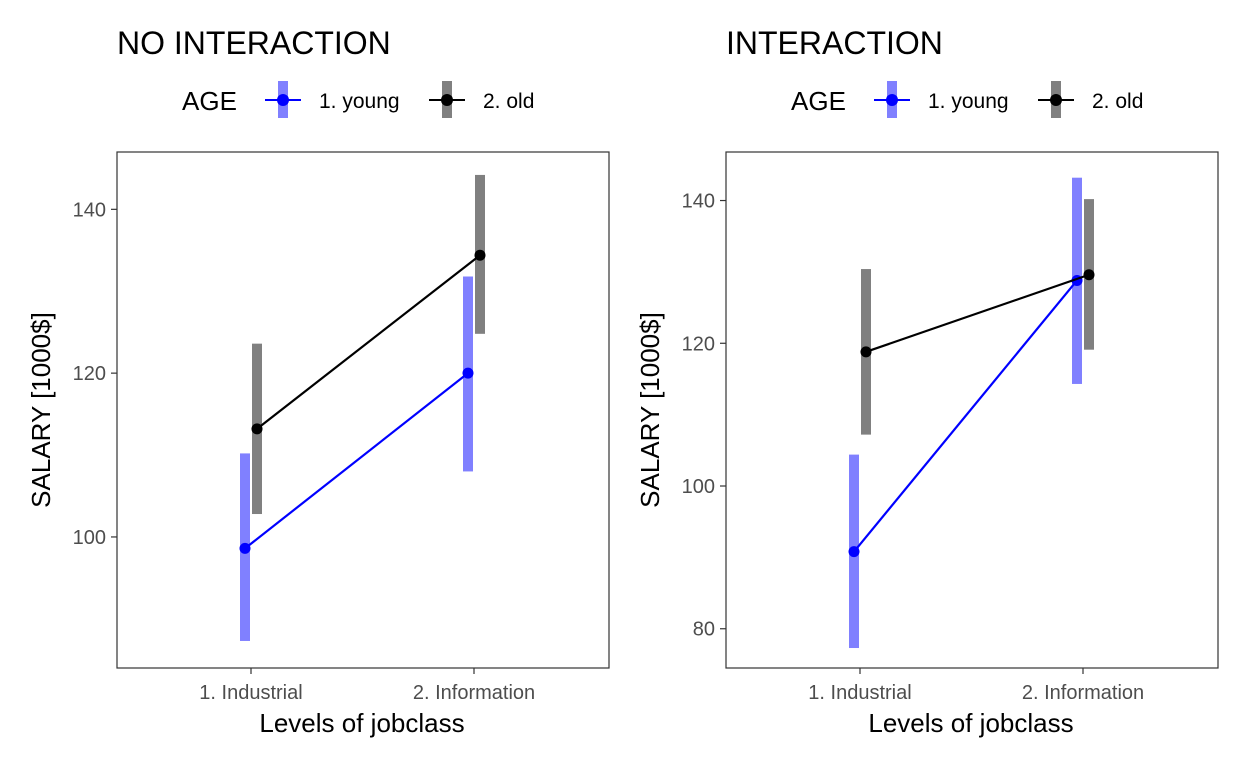  What do you see at coordinates (834, 43) in the screenshot?
I see `panel-title: INTERACTION` at bounding box center [834, 43].